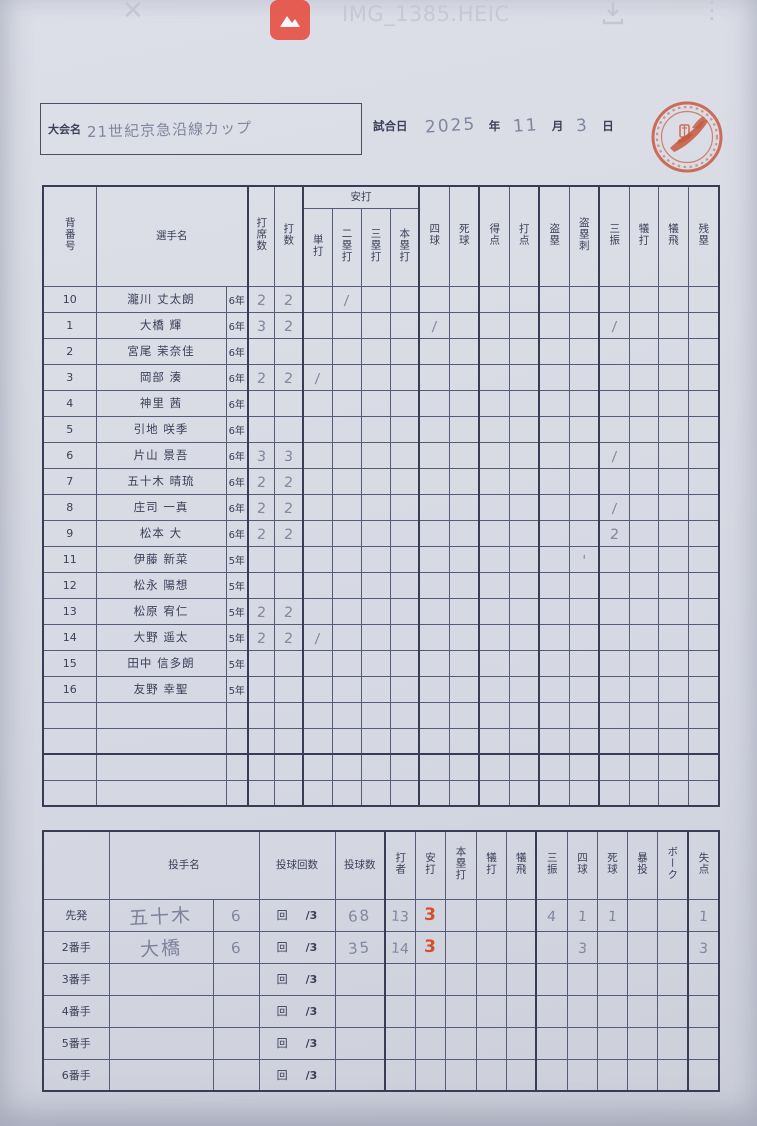 Image resolution: width=757 pixels, height=1126 pixels. Describe the element at coordinates (76, 1011) in the screenshot. I see `pitcher-role: 4番手` at that location.